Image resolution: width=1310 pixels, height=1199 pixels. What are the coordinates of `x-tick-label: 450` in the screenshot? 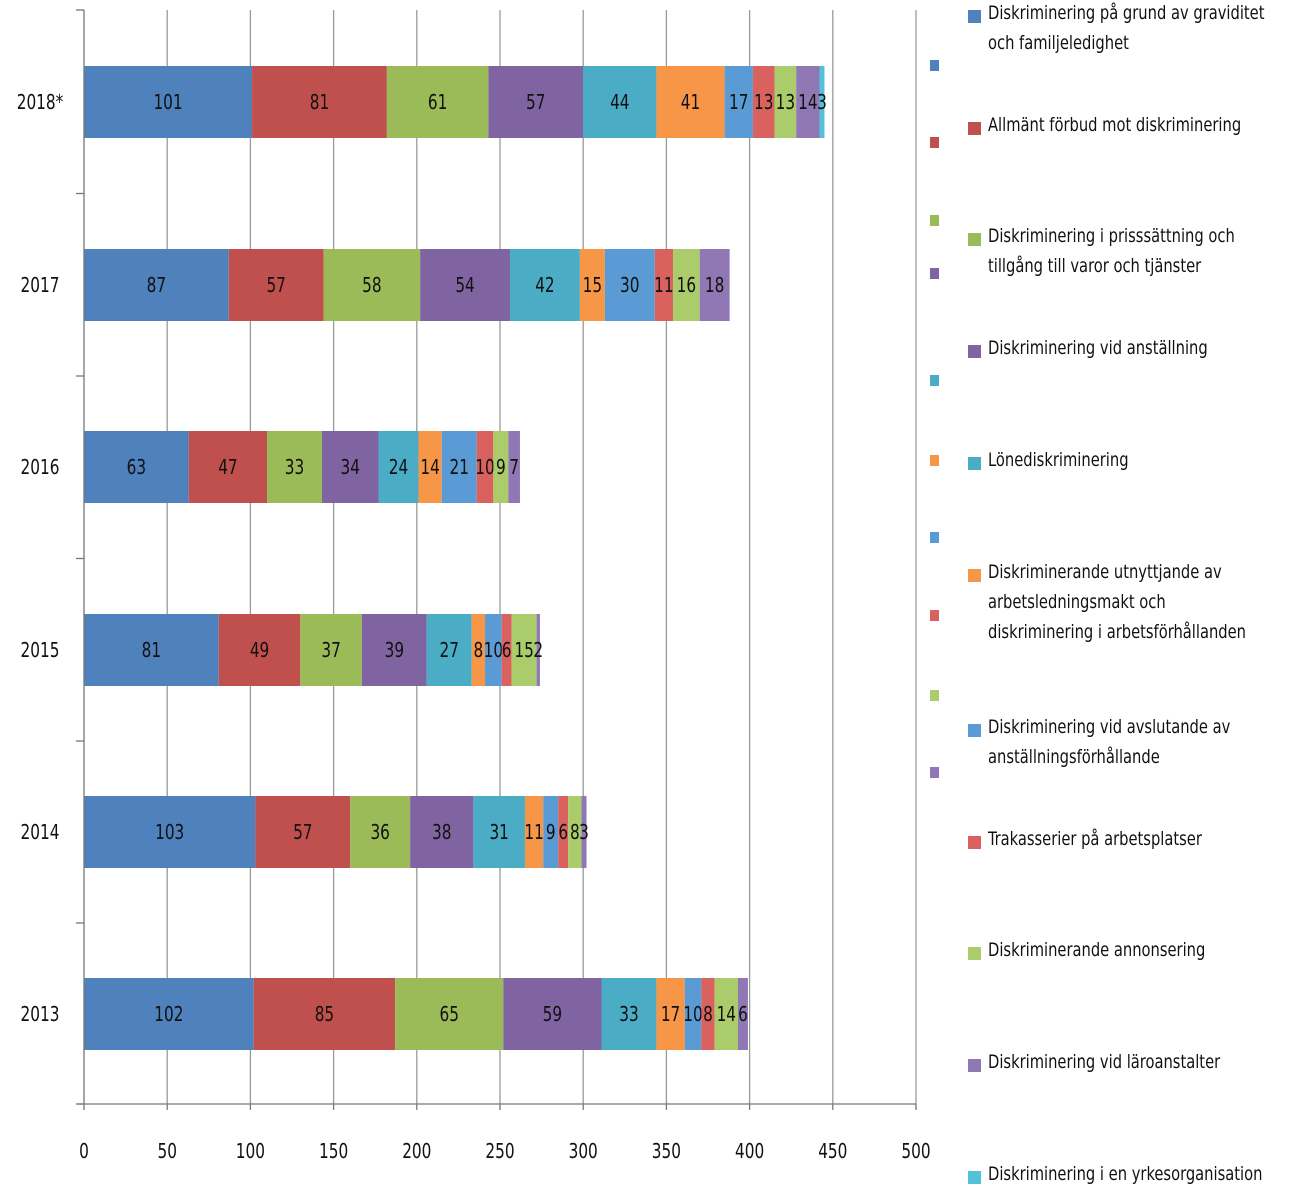 It's located at (832, 1152).